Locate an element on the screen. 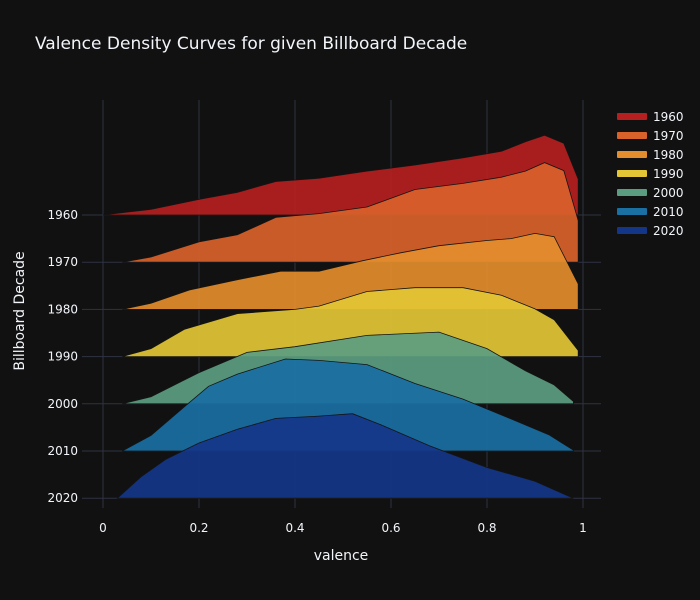  y-tick-label: 1970 is located at coordinates (62, 262).